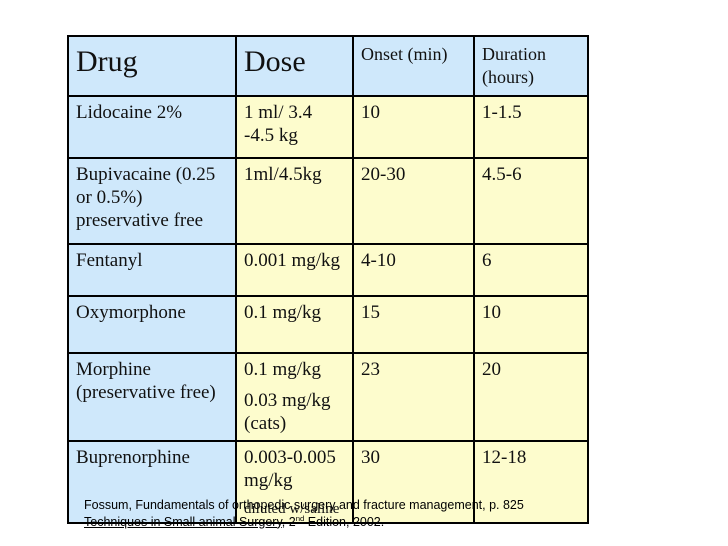 The height and width of the screenshot is (546, 728). I want to click on cell-text: Morphine (preservative free), so click(146, 381).